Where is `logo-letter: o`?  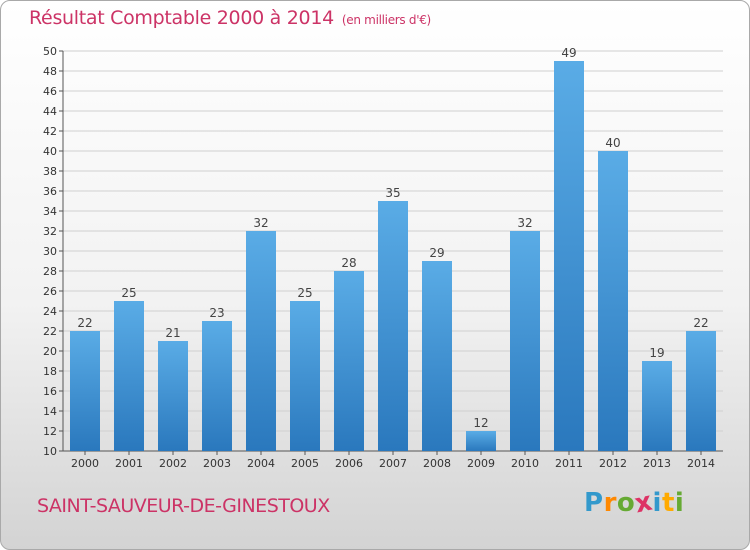 logo-letter: o is located at coordinates (626, 503).